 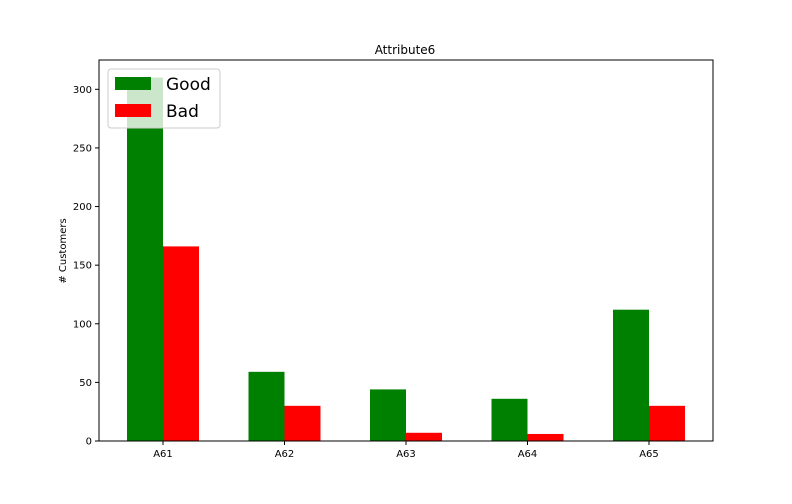 What do you see at coordinates (302, 423) in the screenshot?
I see `bar-bad-a62` at bounding box center [302, 423].